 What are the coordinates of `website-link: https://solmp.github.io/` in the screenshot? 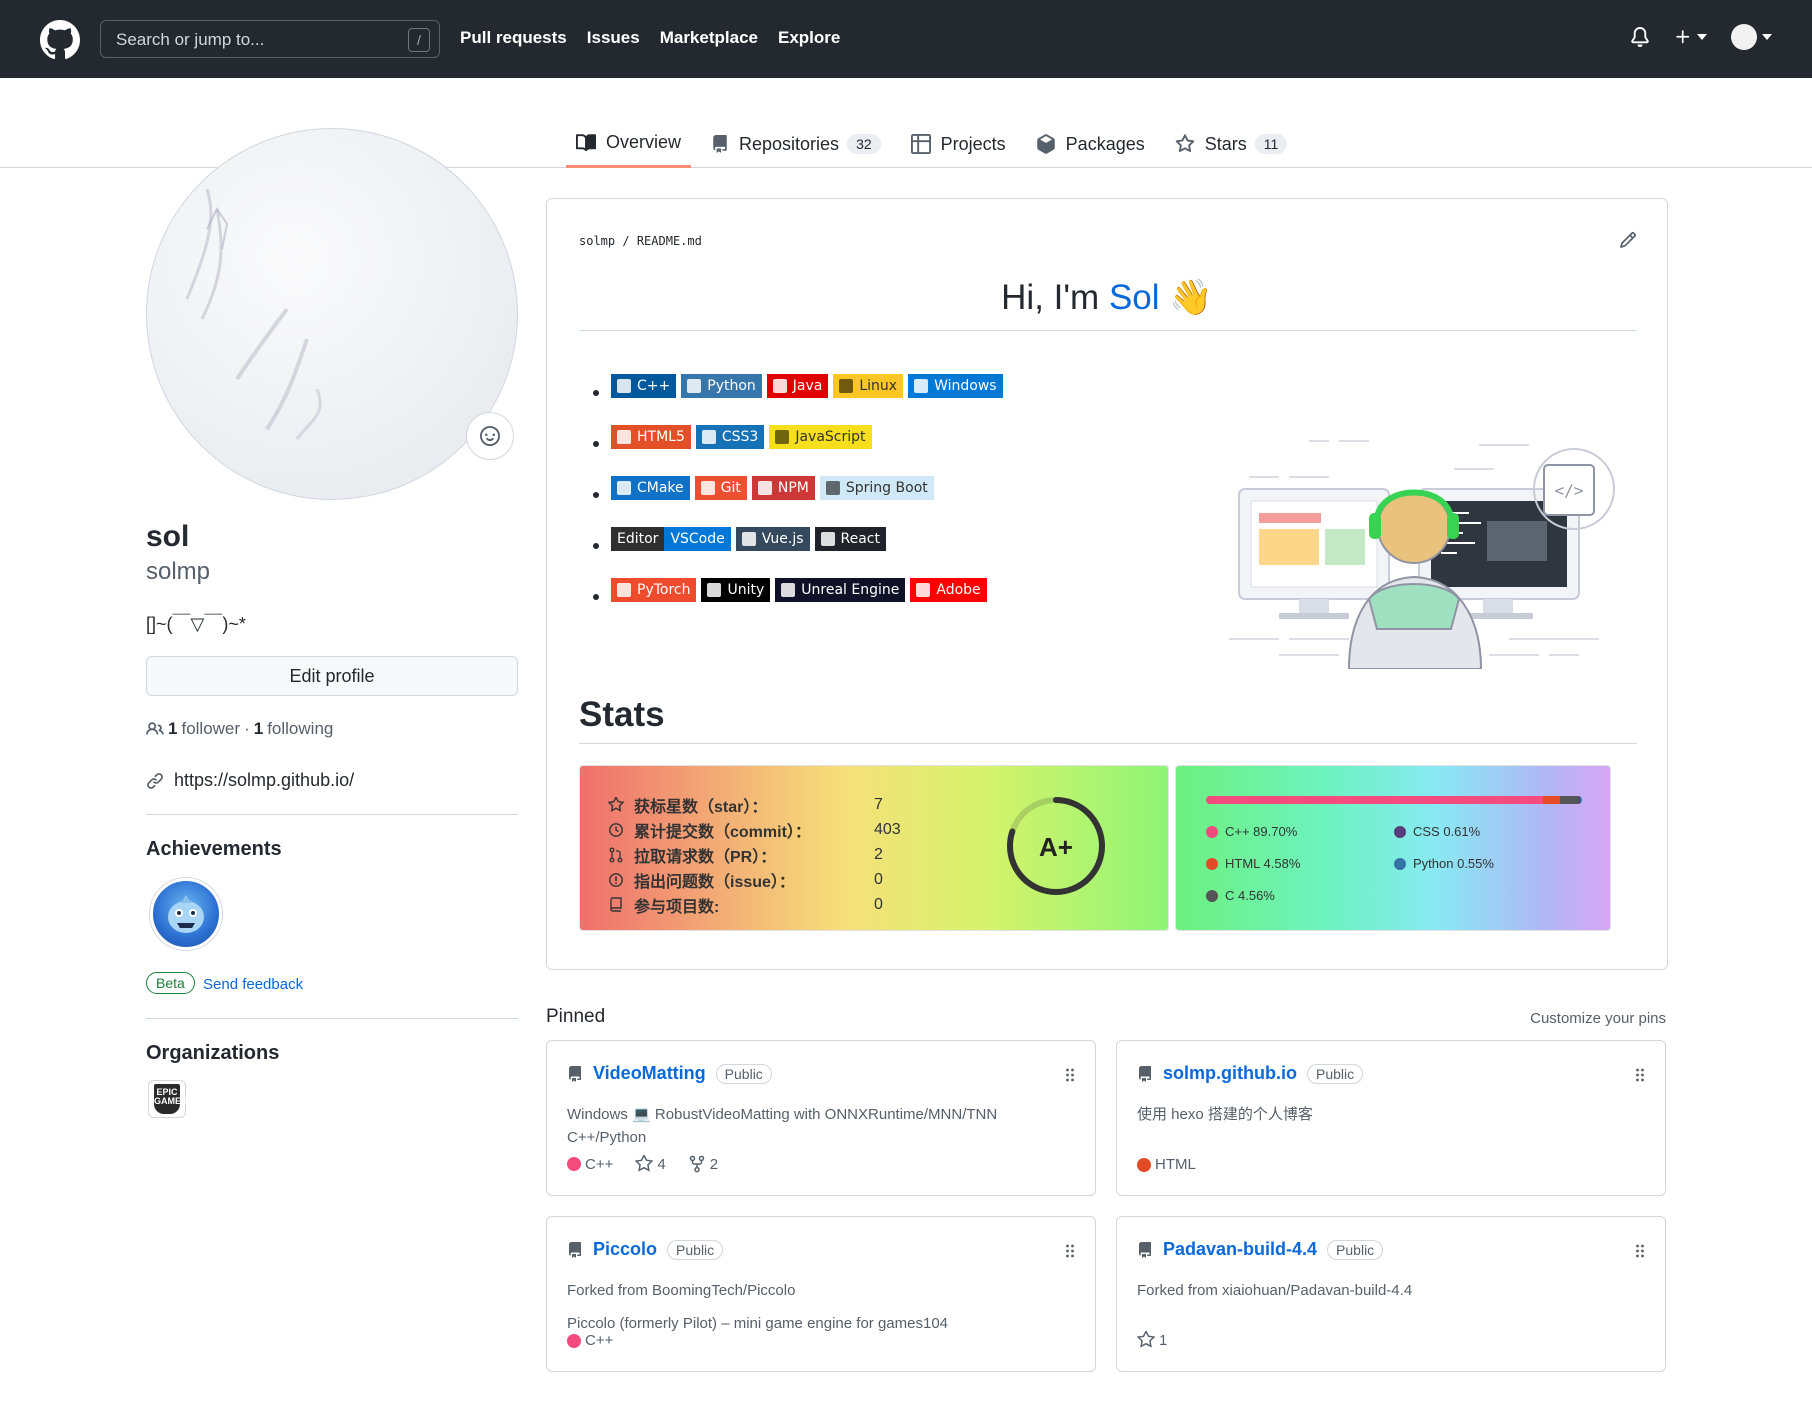 It's located at (264, 780).